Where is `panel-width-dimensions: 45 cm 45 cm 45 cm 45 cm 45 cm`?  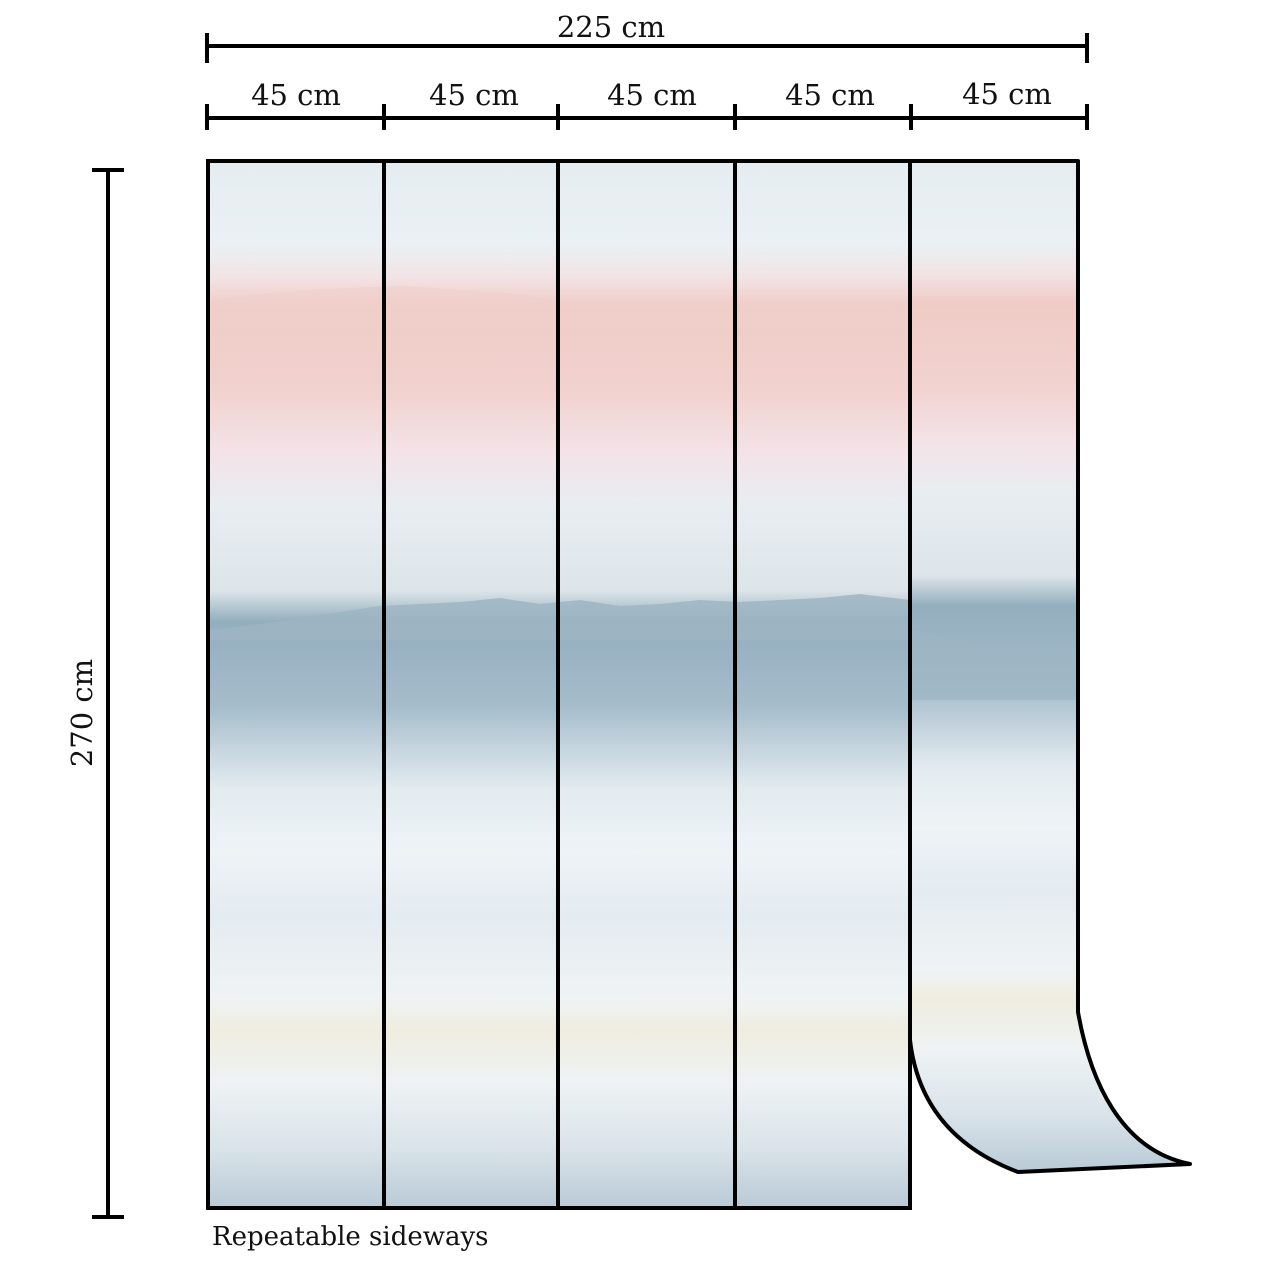
panel-width-dimensions: 45 cm 45 cm 45 cm 45 cm 45 cm is located at coordinates (647, 103).